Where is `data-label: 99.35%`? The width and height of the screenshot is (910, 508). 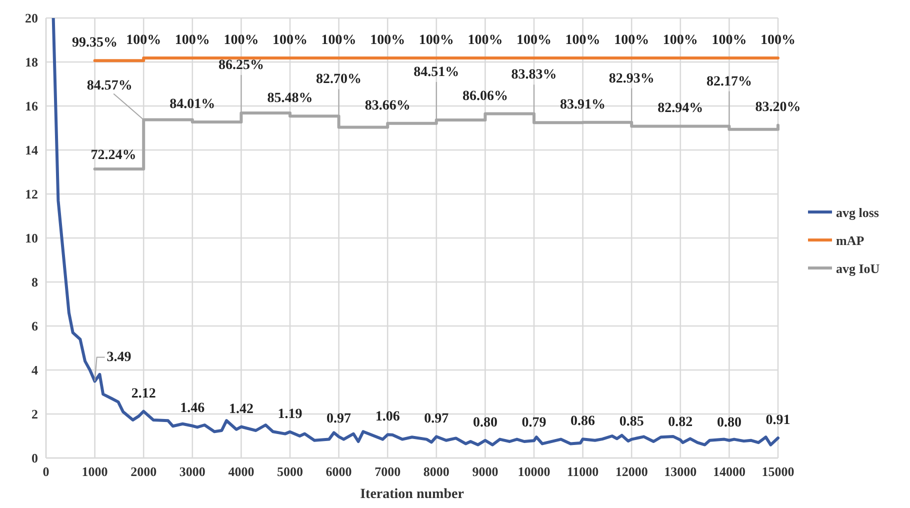 data-label: 99.35% is located at coordinates (95, 43).